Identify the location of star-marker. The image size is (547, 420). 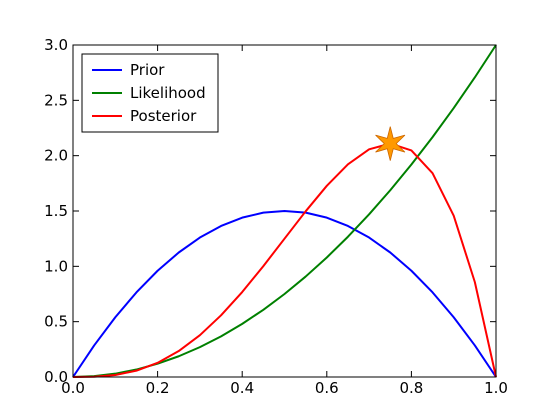
(390, 143).